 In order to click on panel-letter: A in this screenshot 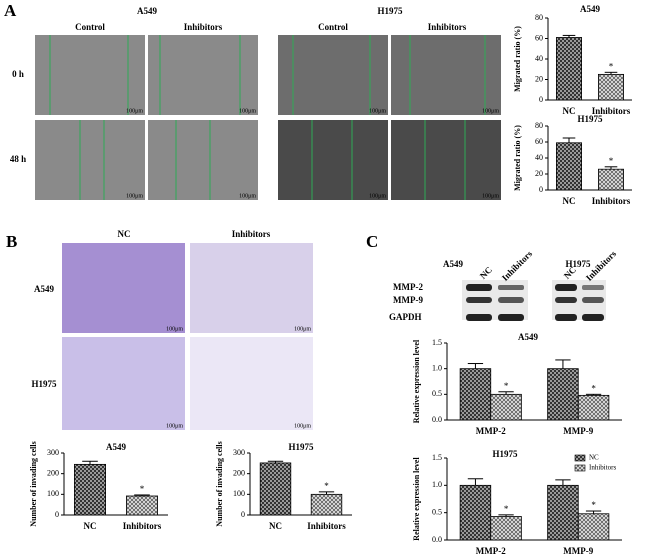, I will do `click(10, 10)`.